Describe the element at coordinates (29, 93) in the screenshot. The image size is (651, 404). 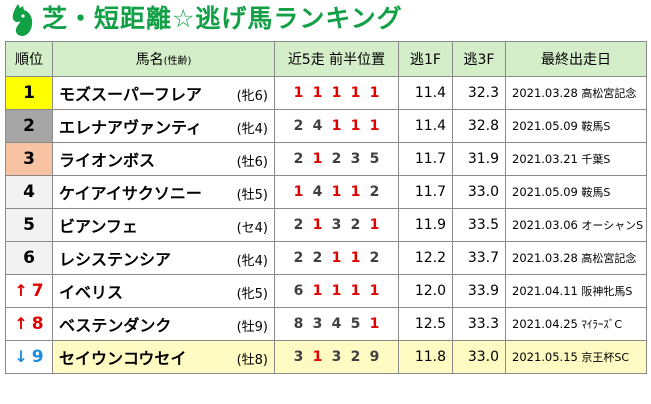
I see `rank-number: 1` at that location.